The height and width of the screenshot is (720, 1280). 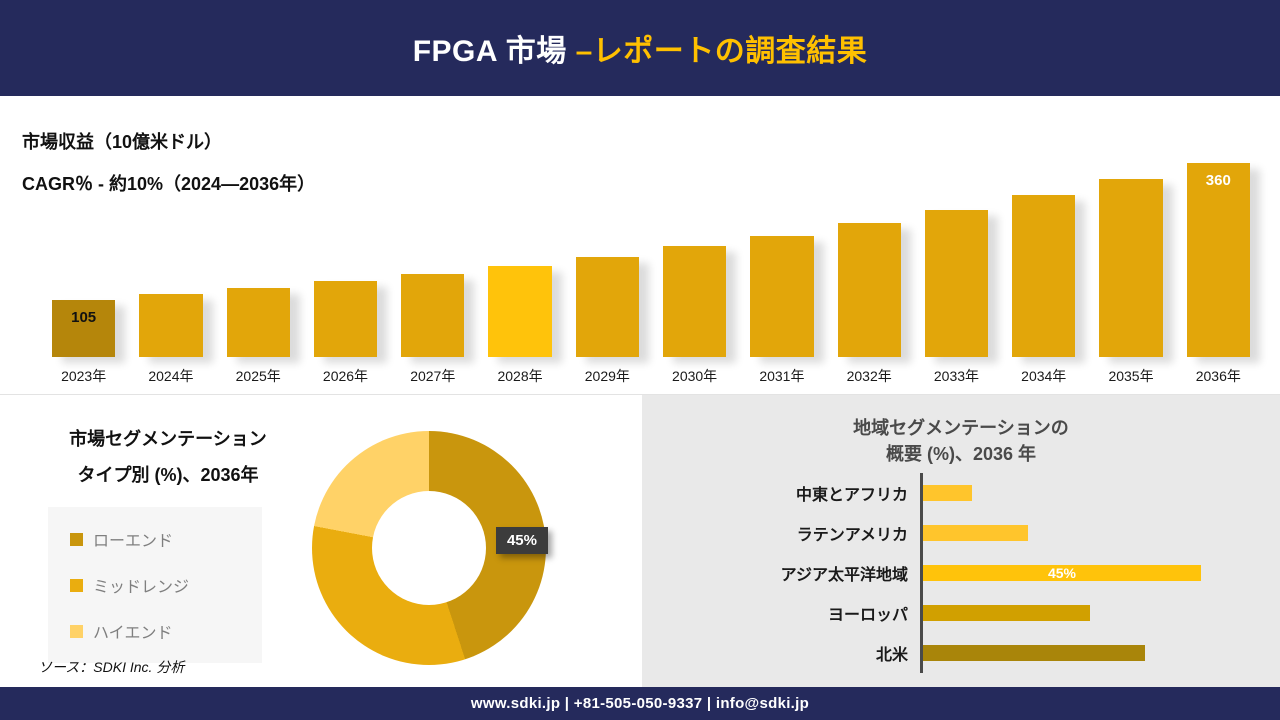 I want to click on region-bar-annotation: 45%, so click(x=1062, y=573).